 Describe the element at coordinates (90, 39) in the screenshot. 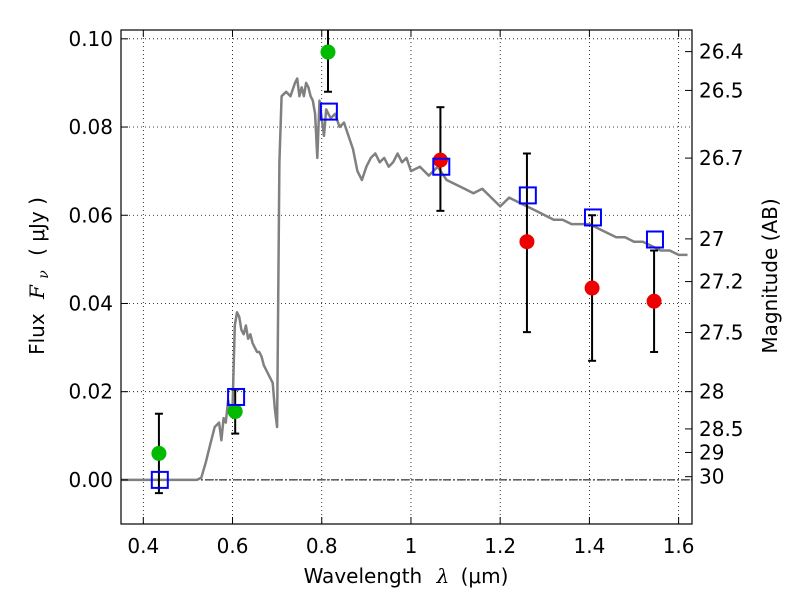

I see `y-tick-label: 0.10` at that location.